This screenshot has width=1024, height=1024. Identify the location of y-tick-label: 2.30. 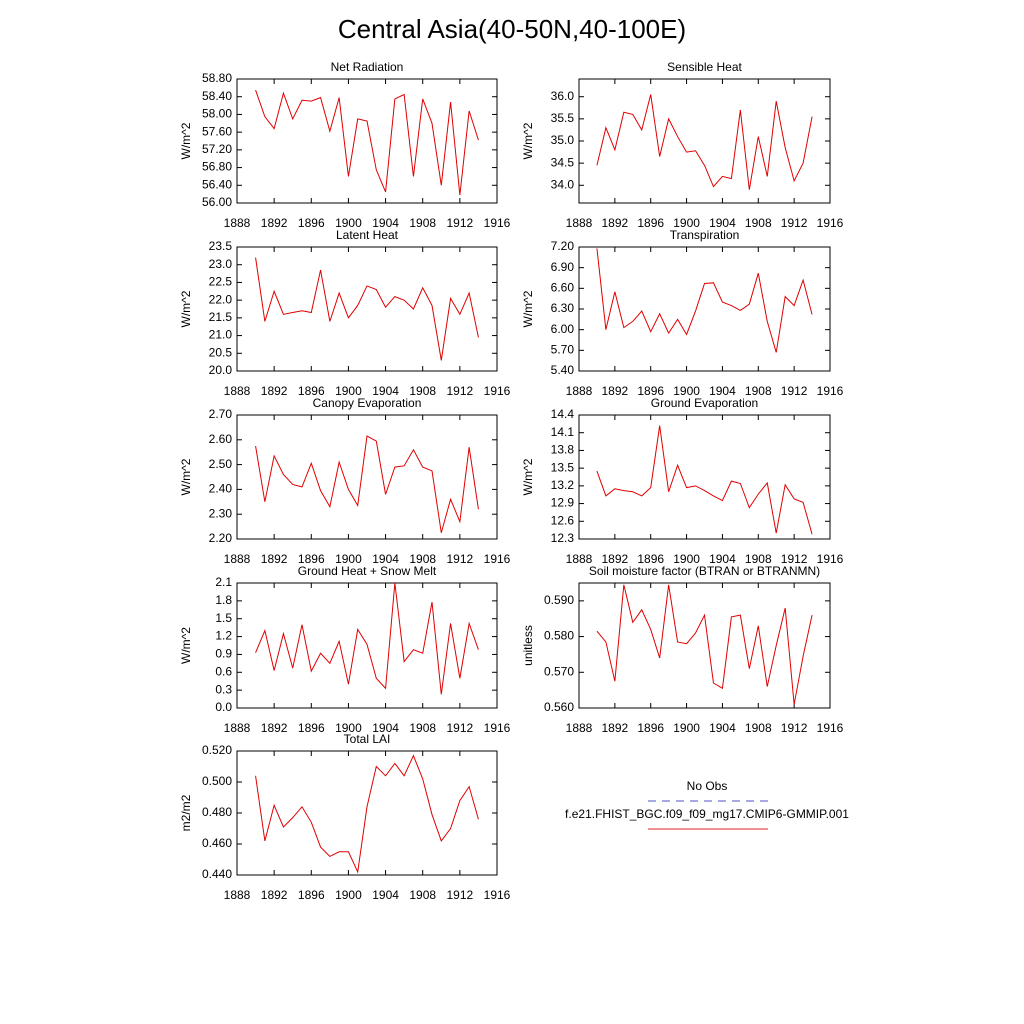
(221, 513).